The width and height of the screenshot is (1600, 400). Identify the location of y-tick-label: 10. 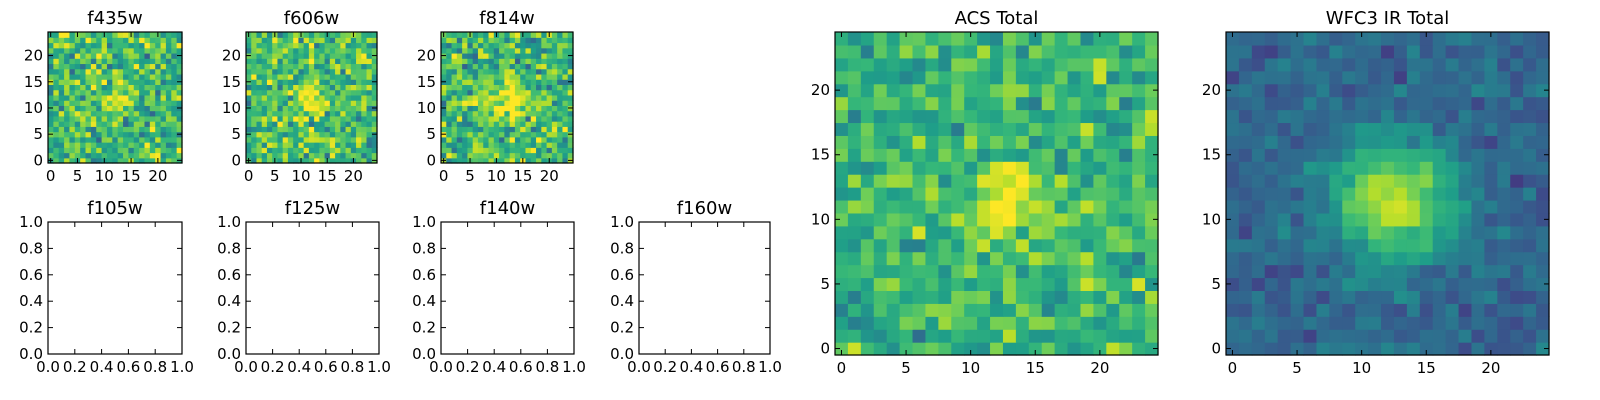
(33, 108).